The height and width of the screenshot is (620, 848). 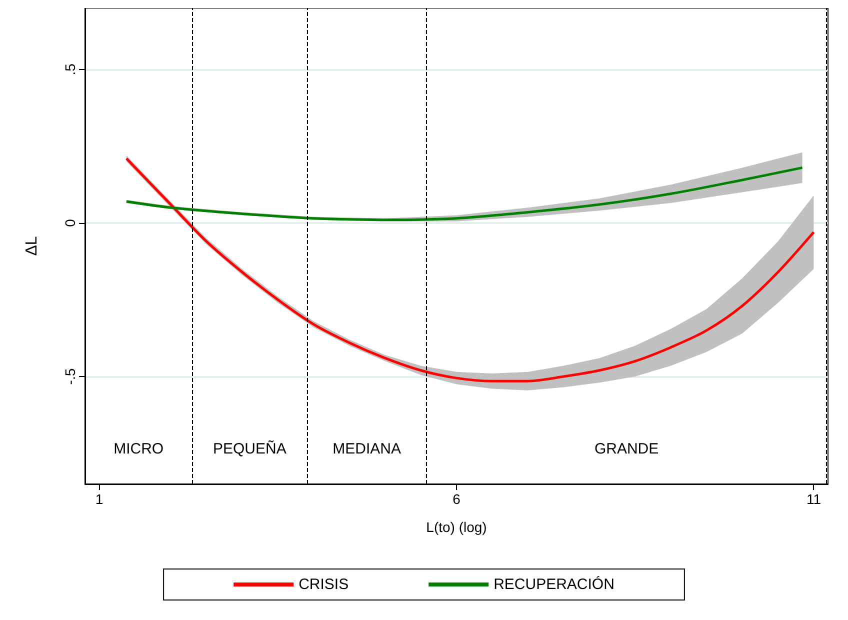 I want to click on line-series, so click(x=464, y=194).